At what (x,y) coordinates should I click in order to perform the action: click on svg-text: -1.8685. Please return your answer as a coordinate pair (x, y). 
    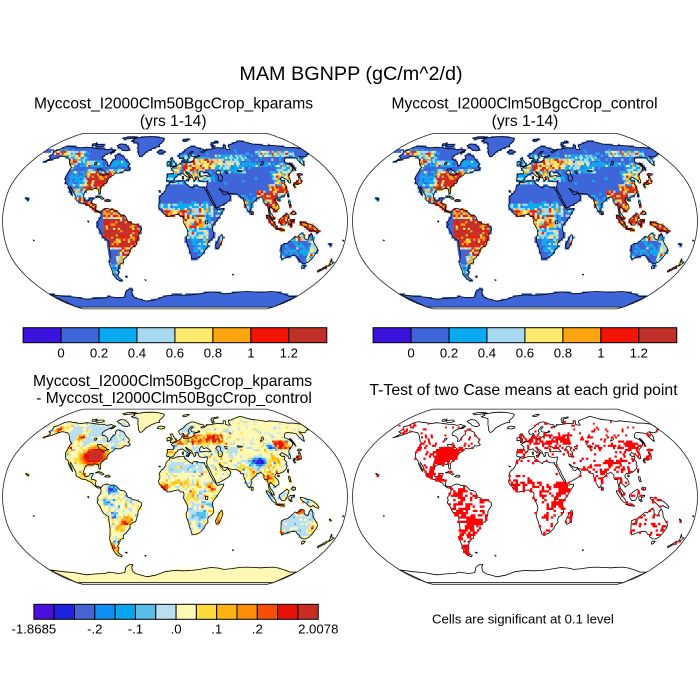
    Looking at the image, I should click on (34, 629).